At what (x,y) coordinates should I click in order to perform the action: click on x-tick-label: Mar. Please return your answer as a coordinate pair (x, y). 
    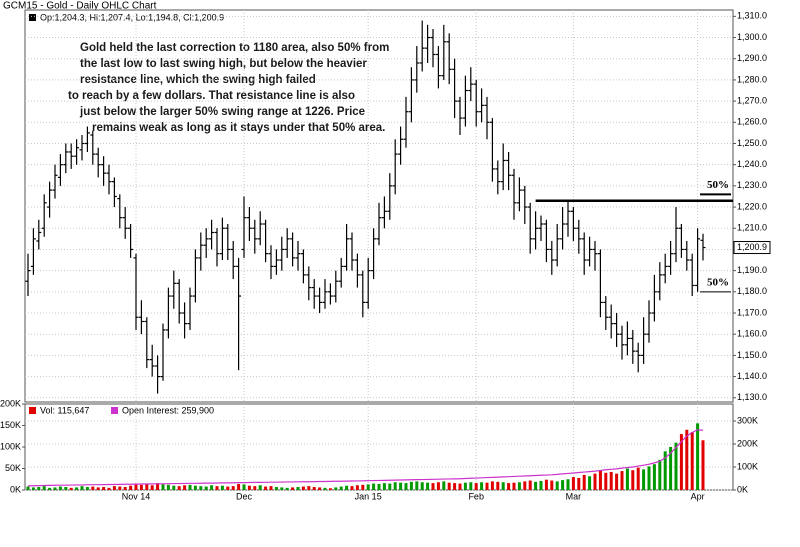
    Looking at the image, I should click on (574, 496).